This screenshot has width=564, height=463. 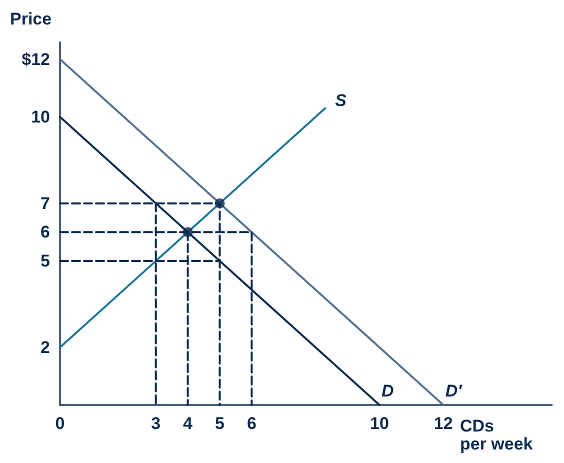 I want to click on x-tick-label: 3, so click(x=156, y=423).